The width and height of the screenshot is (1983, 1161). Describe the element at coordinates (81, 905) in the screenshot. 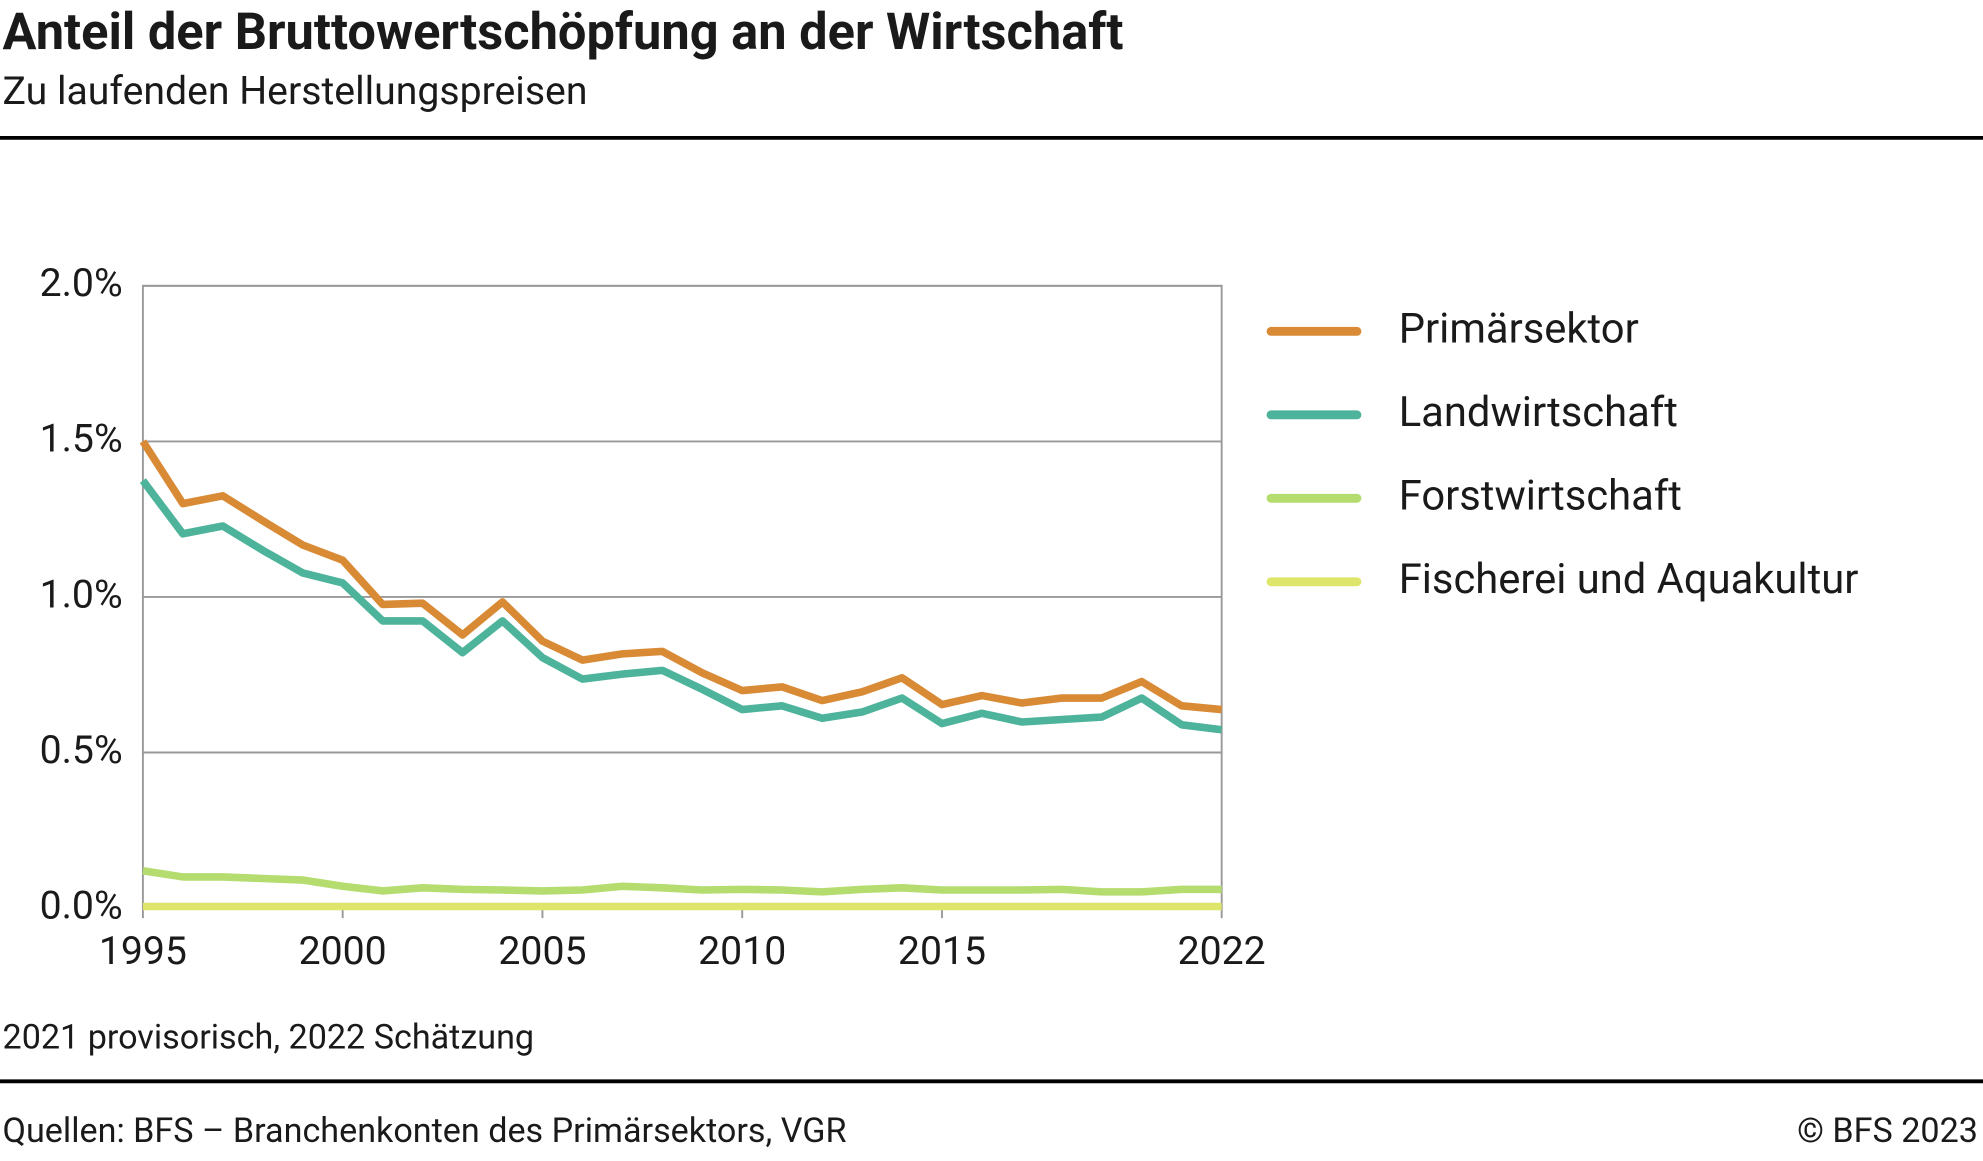

I see `y-tick-label: 0.0%` at that location.